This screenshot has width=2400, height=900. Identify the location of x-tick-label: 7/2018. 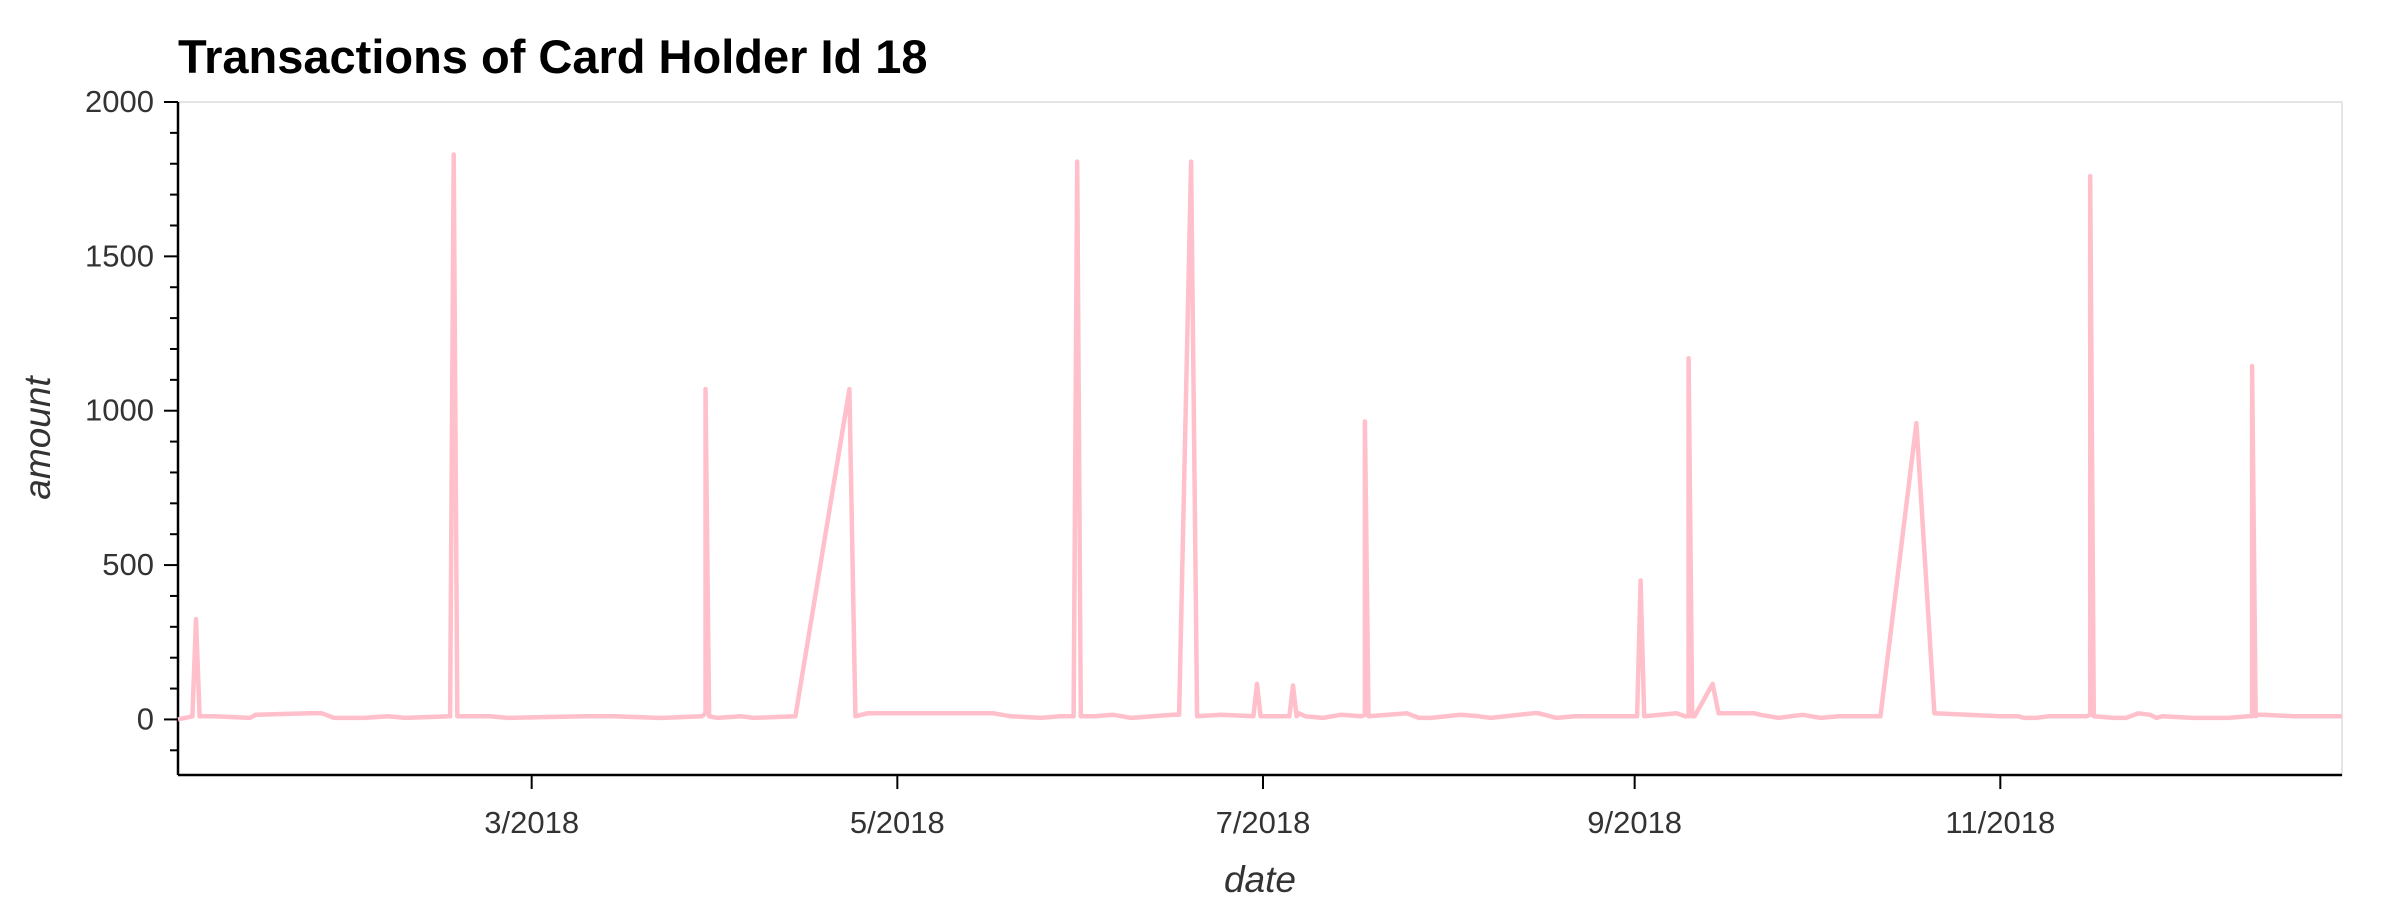
(1263, 822).